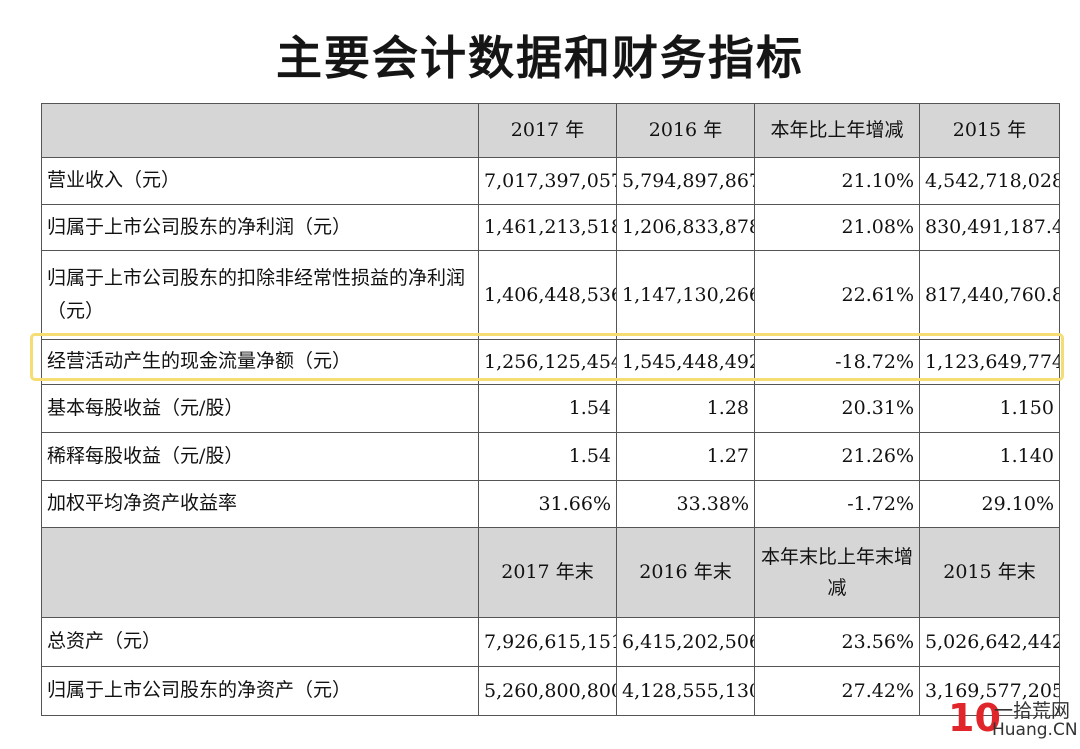  I want to click on row-label: 归属于上市公司股东的净利润（元）, so click(260, 227).